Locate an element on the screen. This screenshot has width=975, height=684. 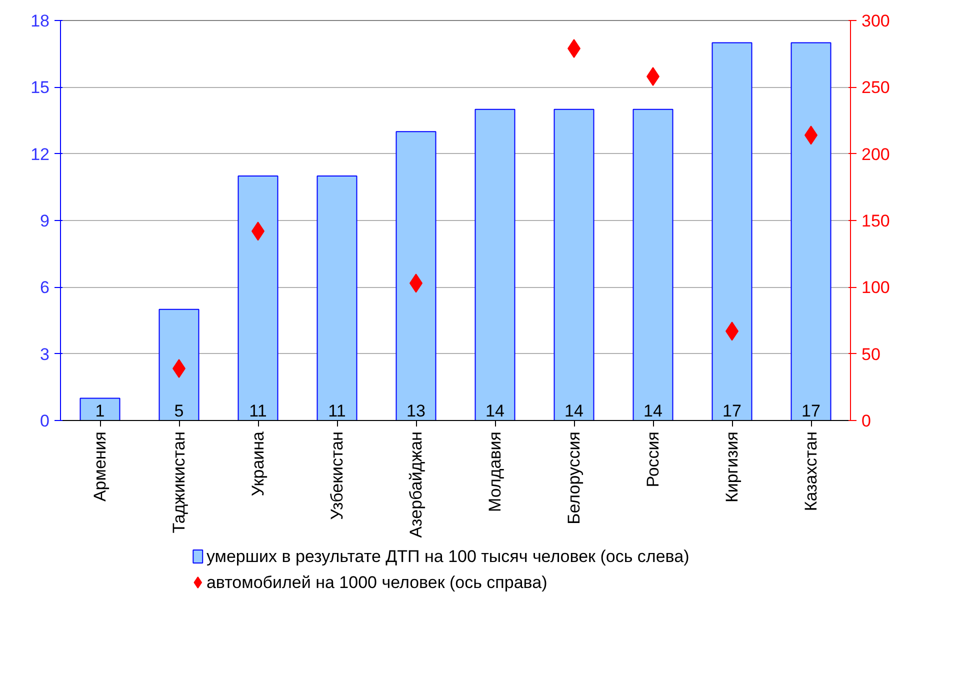
x-tick-label: Азербайджан is located at coordinates (416, 484).